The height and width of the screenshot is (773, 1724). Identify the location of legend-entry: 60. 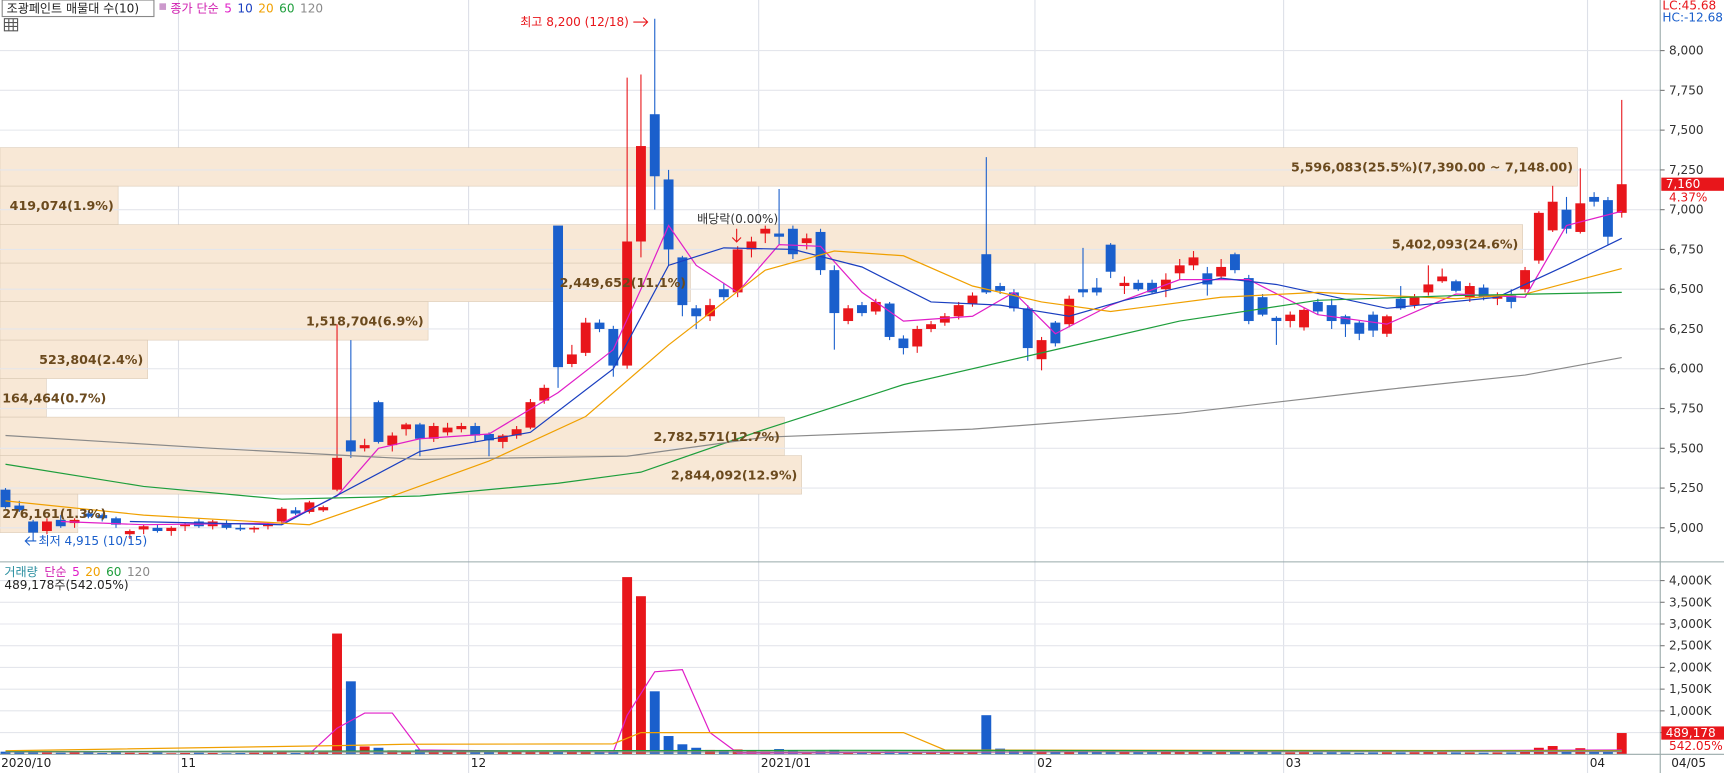
(286, 8).